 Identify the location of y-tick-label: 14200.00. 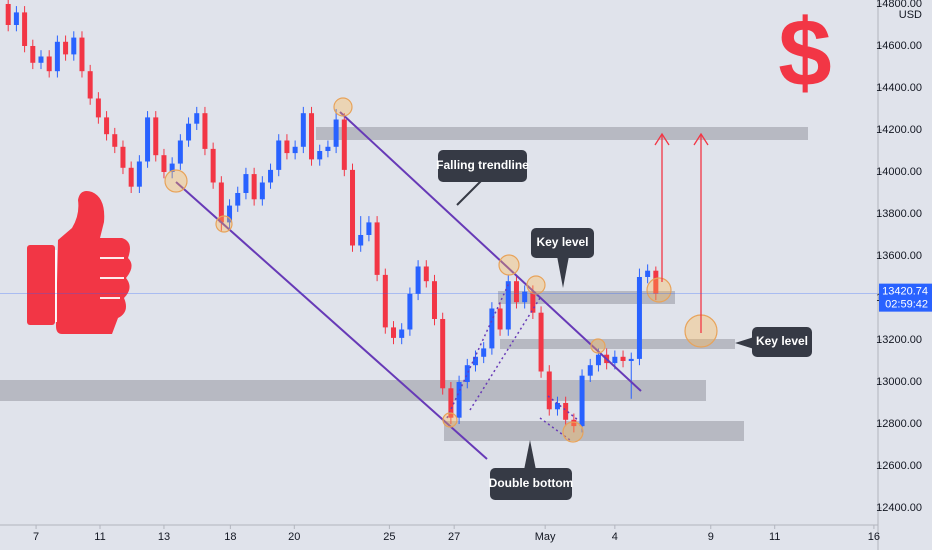
(899, 130).